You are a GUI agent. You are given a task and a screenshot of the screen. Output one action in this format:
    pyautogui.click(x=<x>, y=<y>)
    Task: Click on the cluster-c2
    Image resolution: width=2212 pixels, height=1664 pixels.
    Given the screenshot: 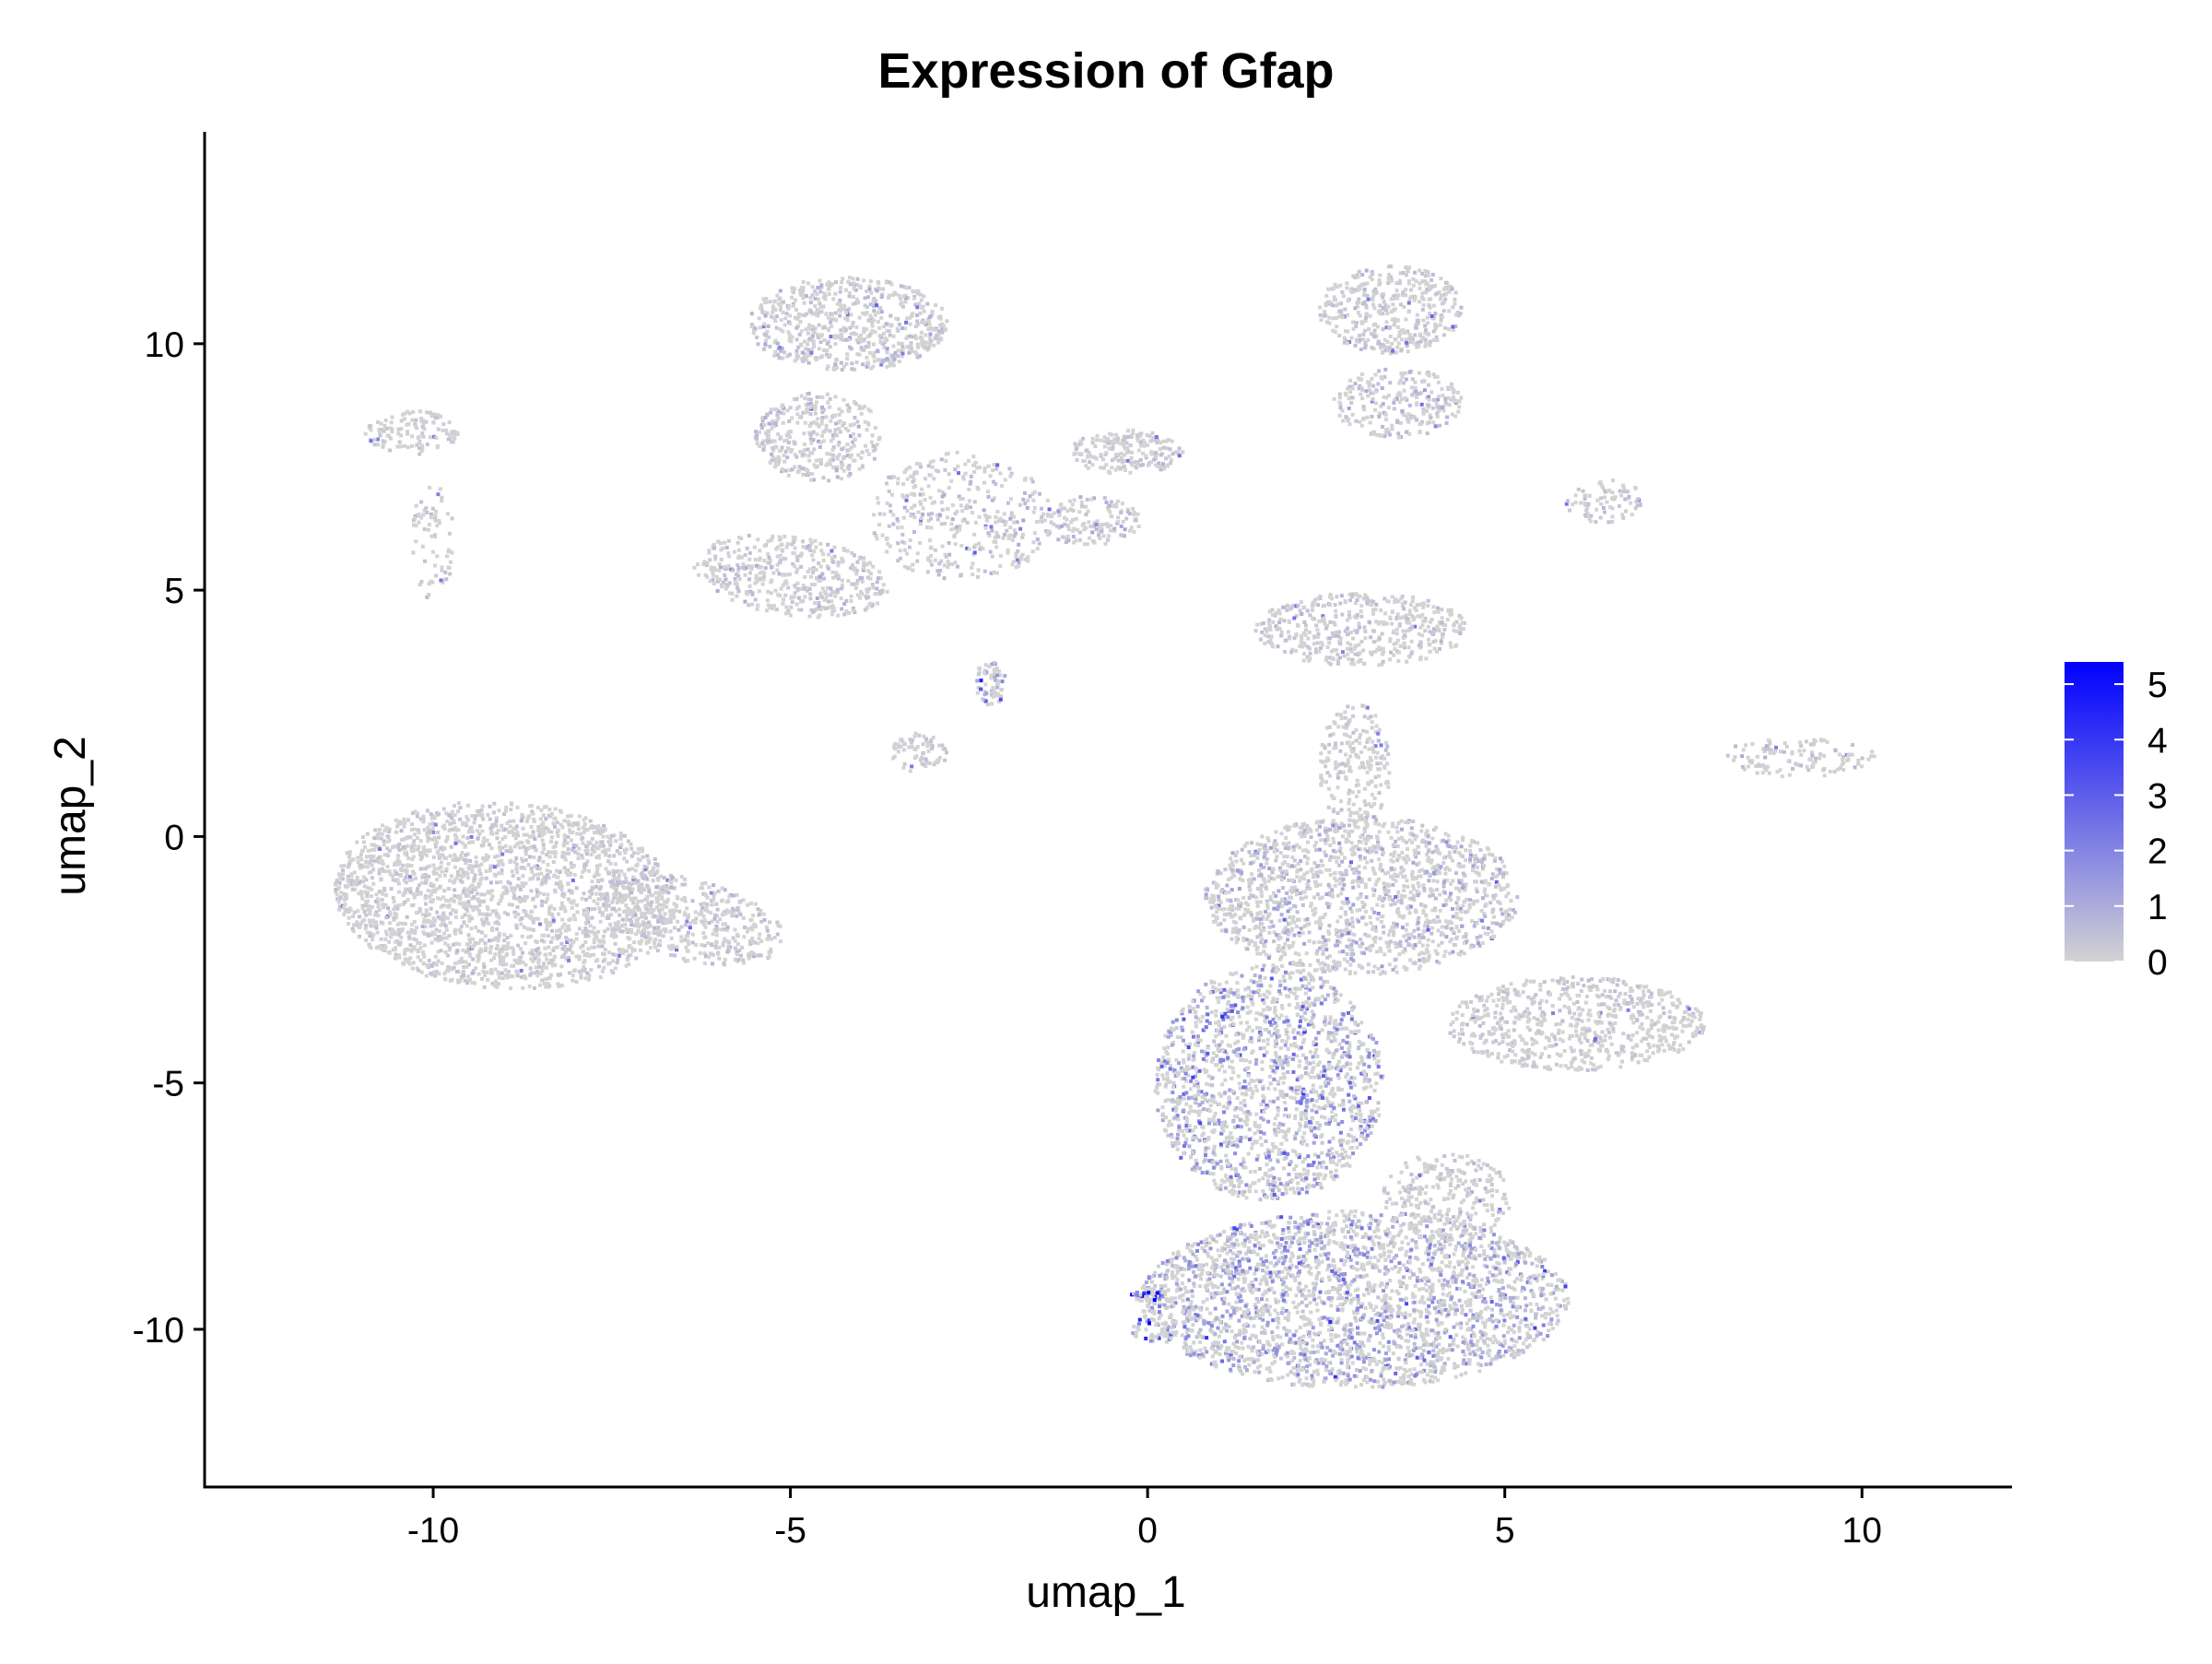 What is the action you would take?
    pyautogui.click(x=411, y=432)
    